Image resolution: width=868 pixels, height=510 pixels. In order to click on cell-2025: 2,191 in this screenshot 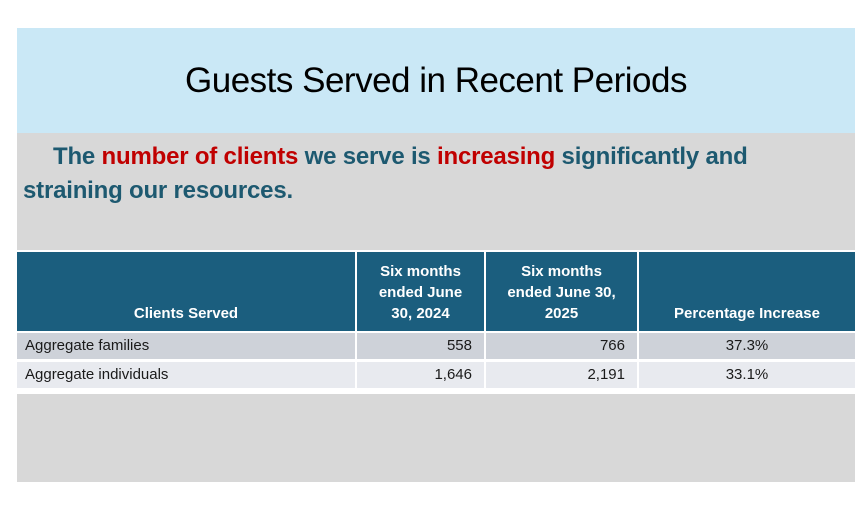, I will do `click(562, 373)`.